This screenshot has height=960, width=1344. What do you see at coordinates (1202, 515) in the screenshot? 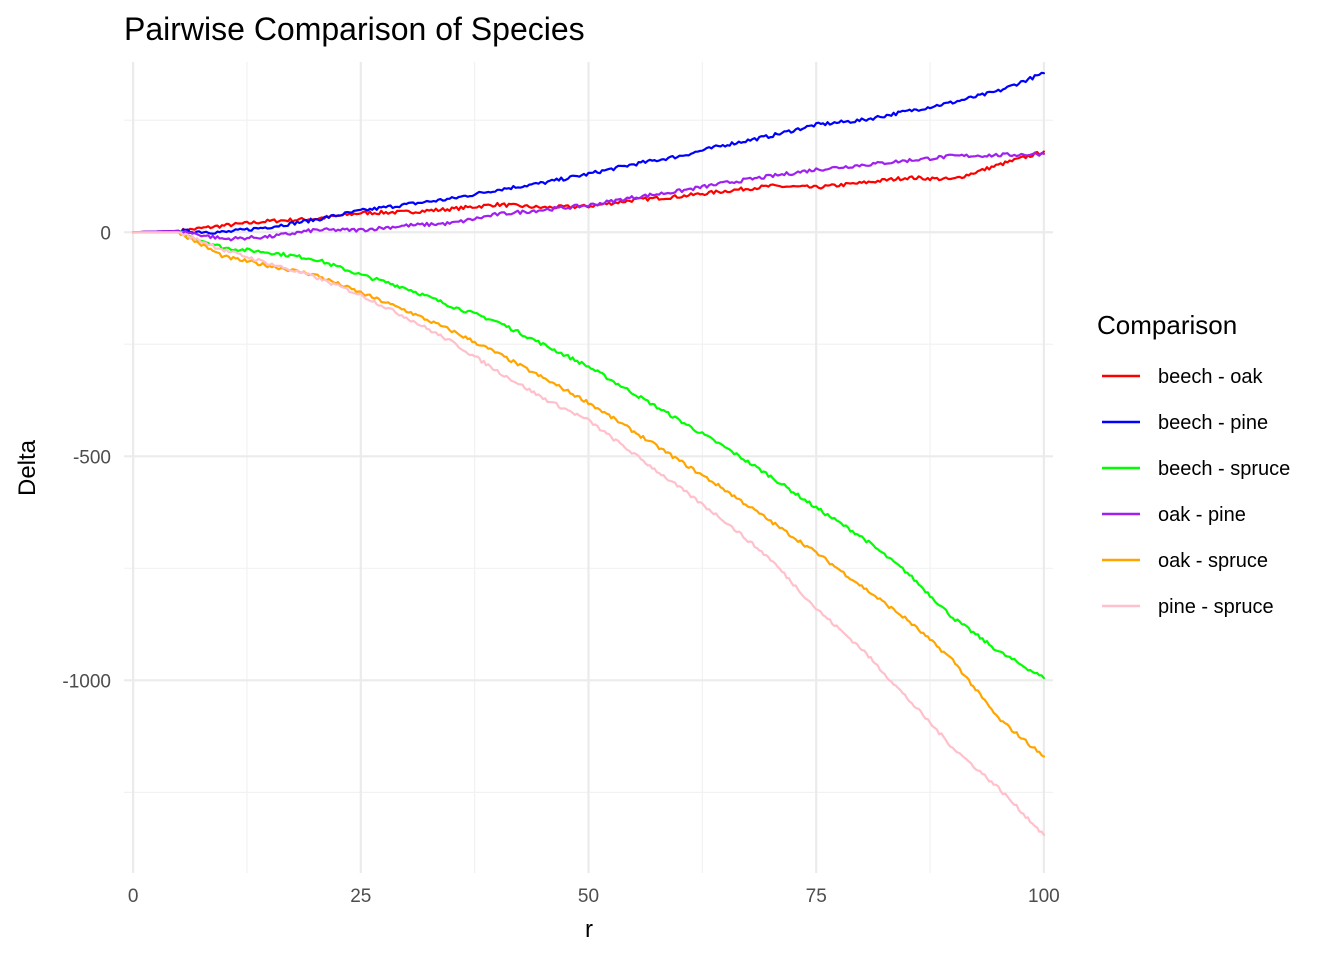
I see `legend-label-oak-pine: oak - pine` at bounding box center [1202, 515].